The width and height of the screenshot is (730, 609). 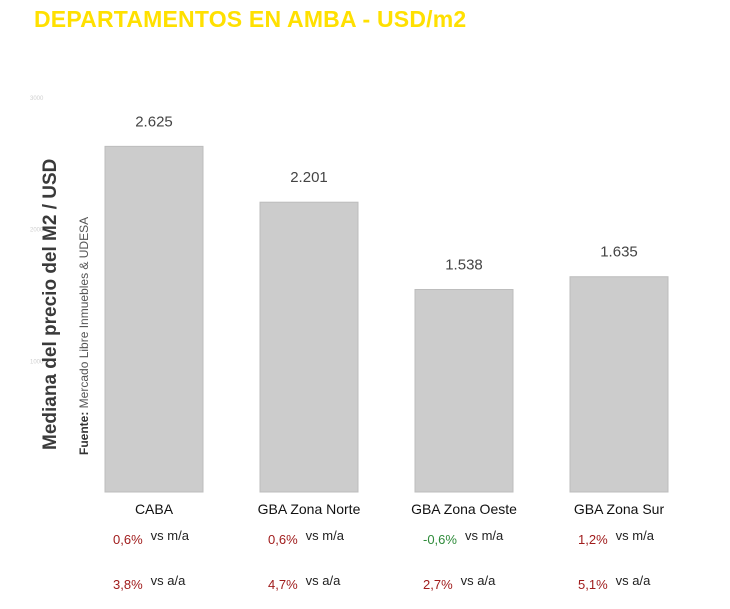 I want to click on stat-mom-value: 1,2%, so click(x=593, y=539).